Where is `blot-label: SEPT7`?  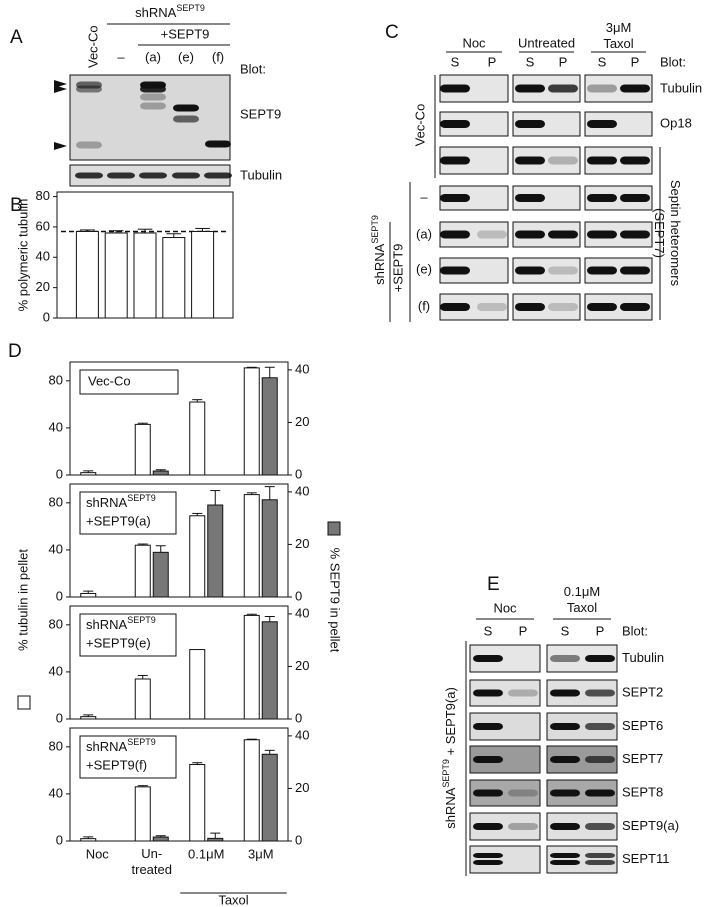 blot-label: SEPT7 is located at coordinates (642, 758).